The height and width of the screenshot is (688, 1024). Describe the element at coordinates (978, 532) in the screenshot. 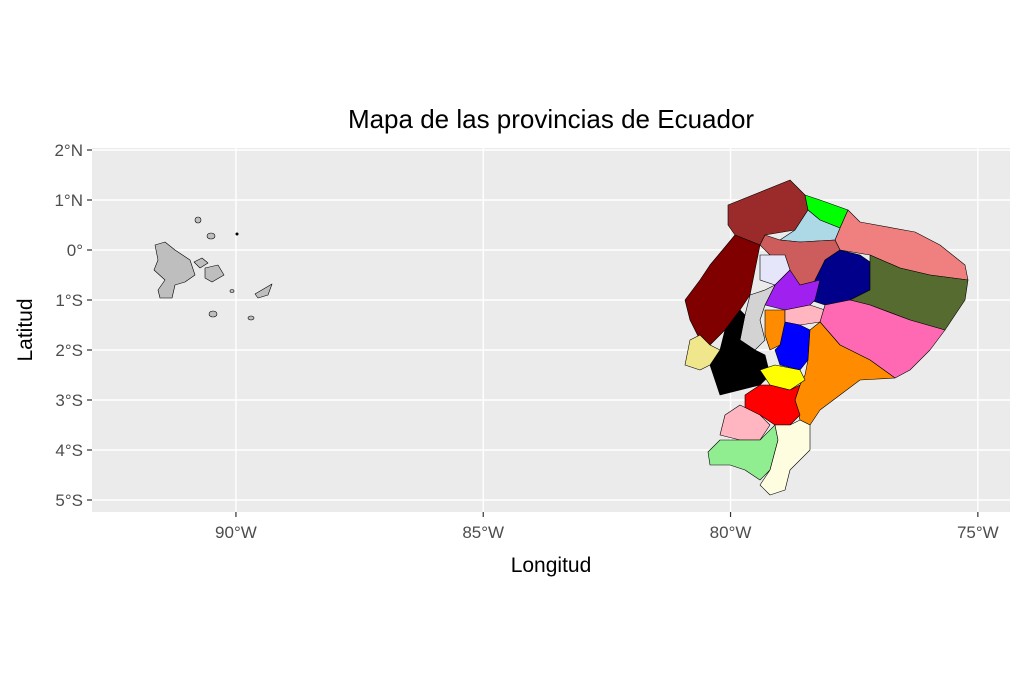

I see `x-tick-label: 75°W` at that location.